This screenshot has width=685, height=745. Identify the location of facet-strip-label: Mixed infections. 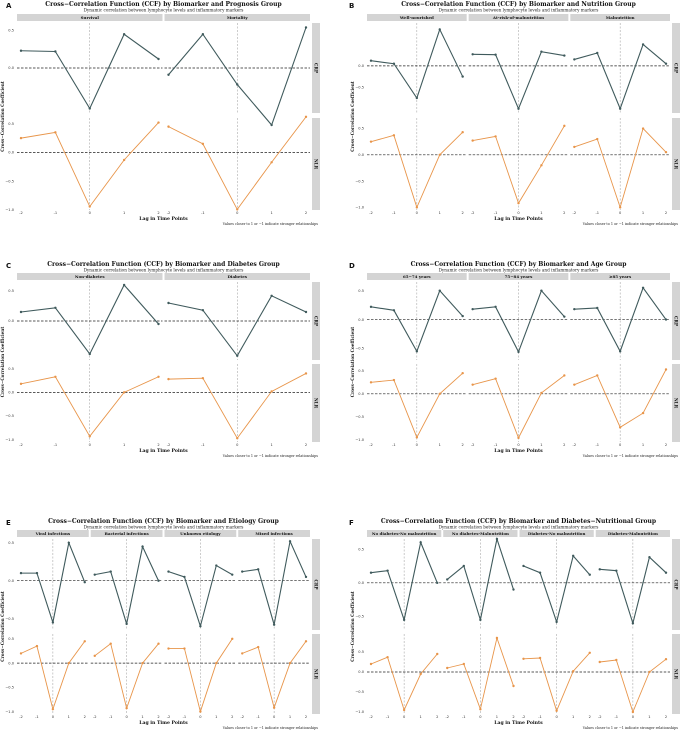
(274, 533).